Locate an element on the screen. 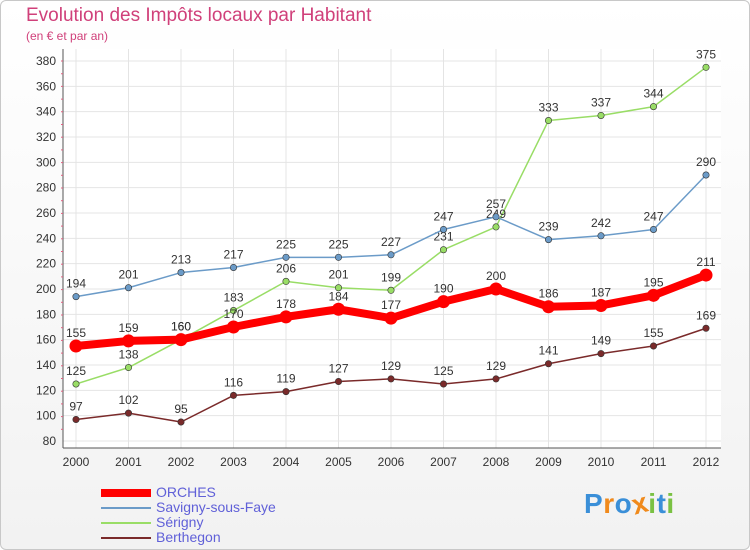 The height and width of the screenshot is (550, 750). logo-letter: o is located at coordinates (623, 503).